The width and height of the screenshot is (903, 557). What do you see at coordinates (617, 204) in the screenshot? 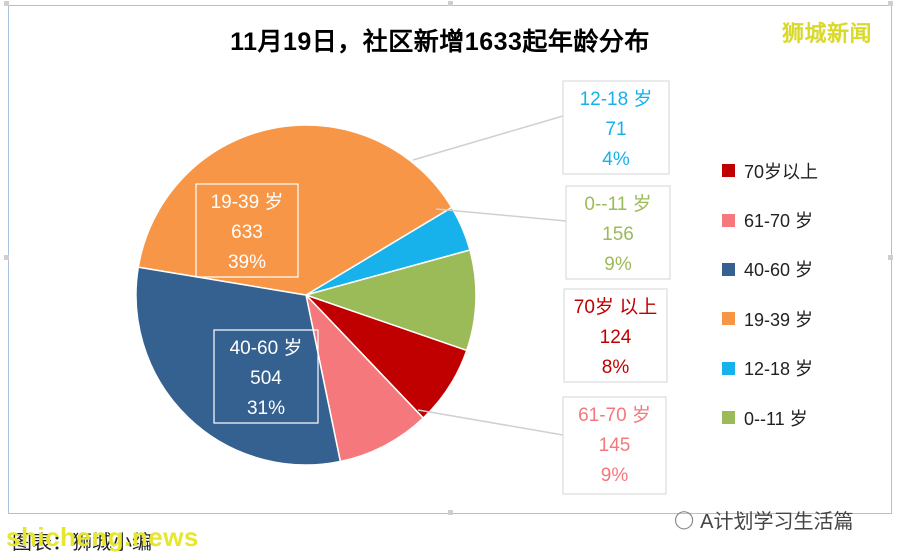
I see `data-label-category-1: 0--11 岁` at bounding box center [617, 204].